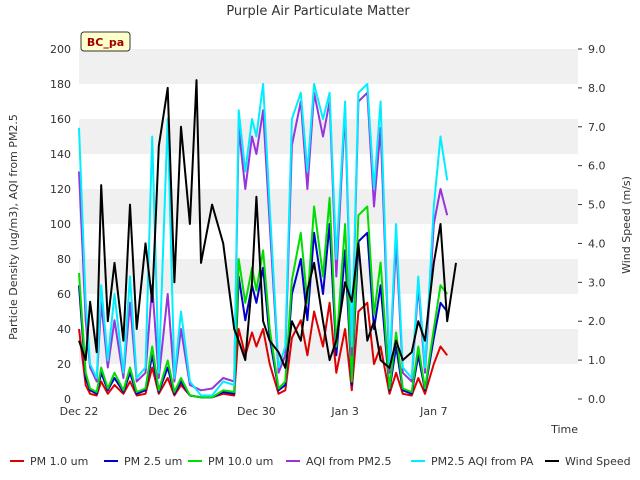  I want to click on right-axis-ticks: 0.0 1.0 2.0 3.0 4.0 5.0 6.0 7.0 8.0 9.0, so click(592, 224).